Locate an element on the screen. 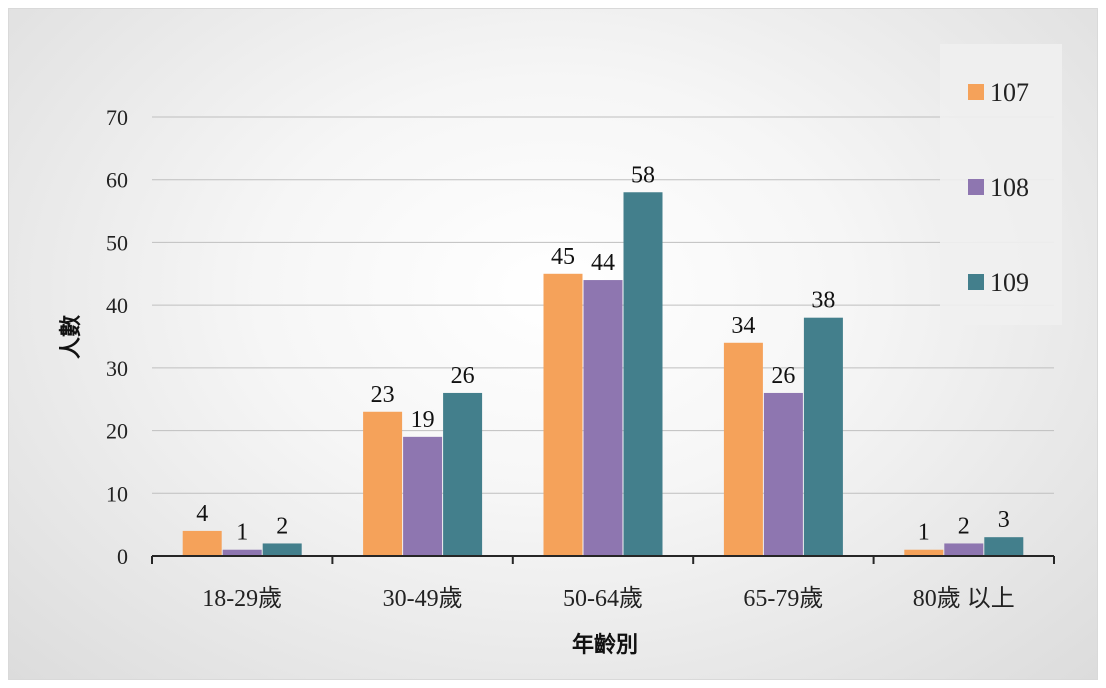 The width and height of the screenshot is (1106, 688). data-label: 19 is located at coordinates (423, 420).